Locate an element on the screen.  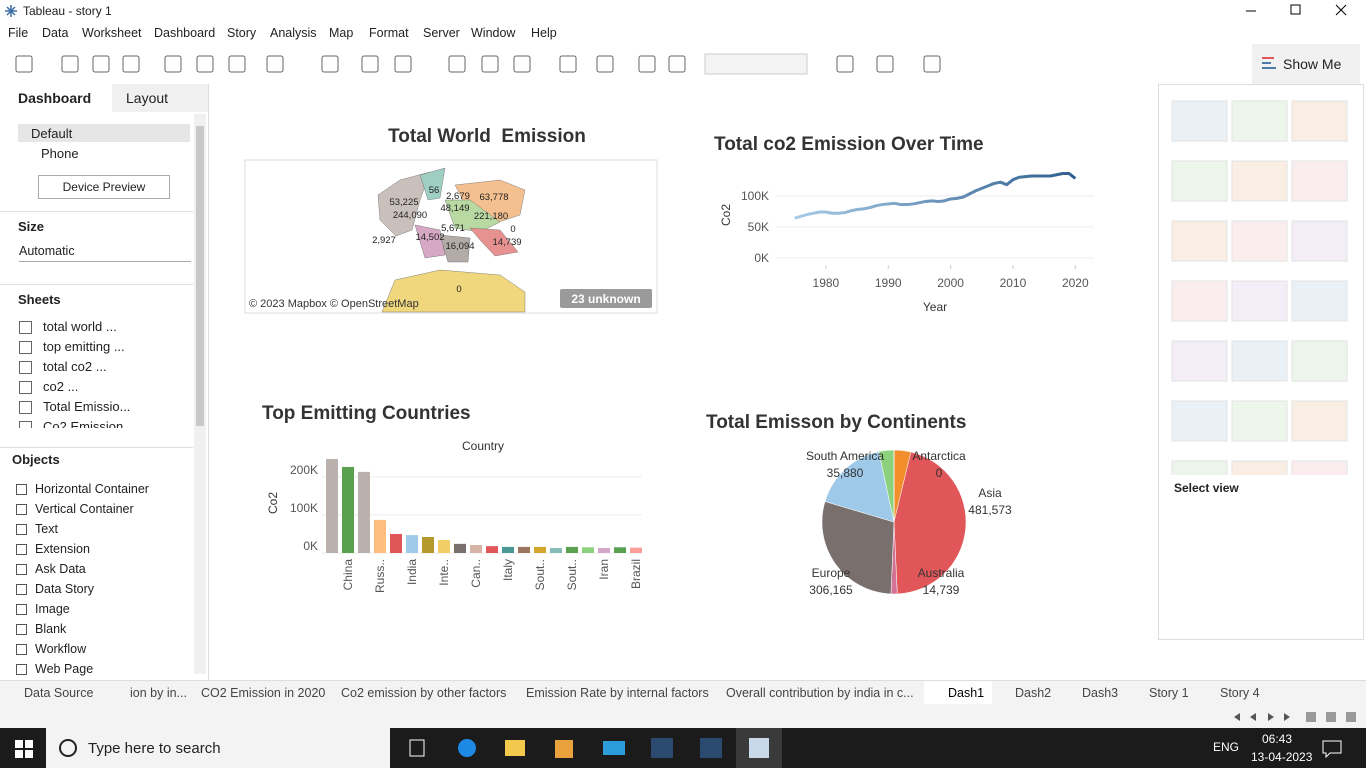
menu-item: Help is located at coordinates (544, 33).